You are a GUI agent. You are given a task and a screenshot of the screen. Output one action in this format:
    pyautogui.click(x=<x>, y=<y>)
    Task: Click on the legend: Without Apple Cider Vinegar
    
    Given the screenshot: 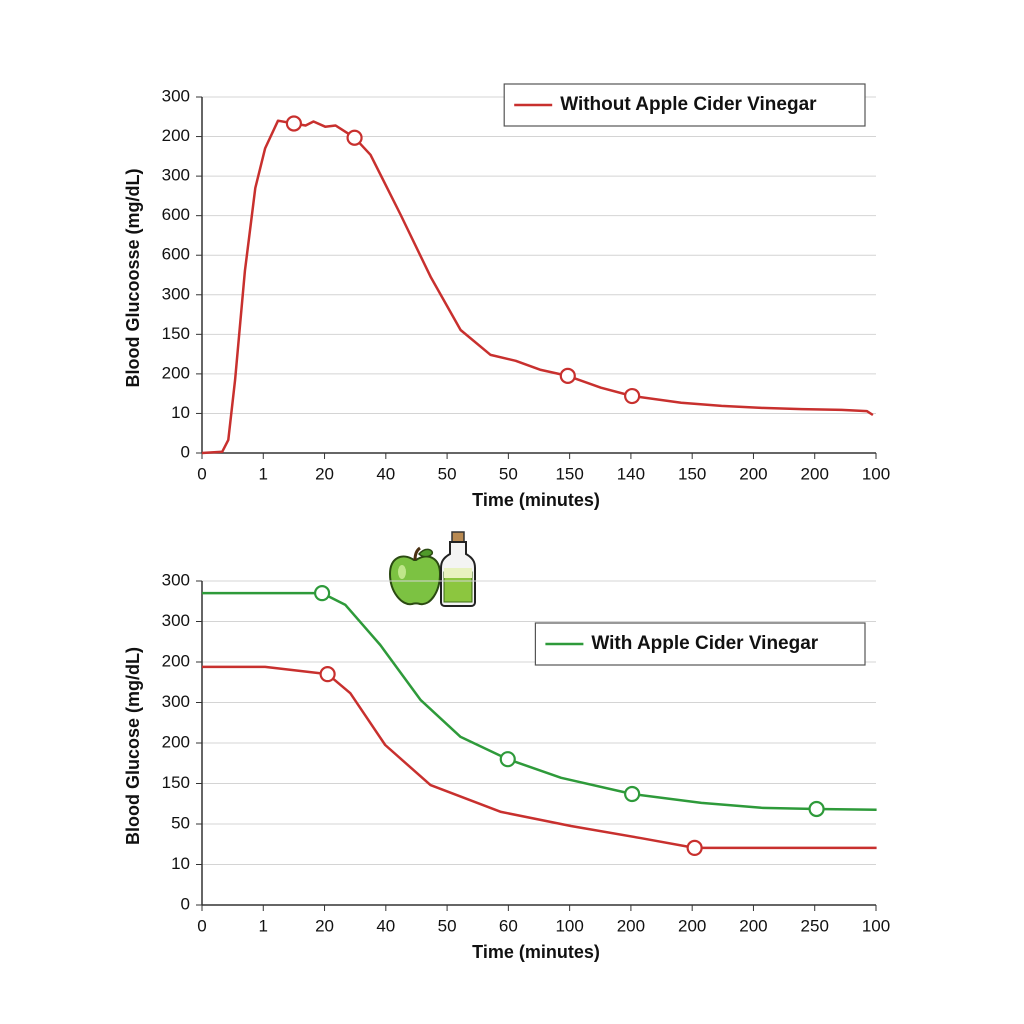 What is the action you would take?
    pyautogui.click(x=684, y=105)
    